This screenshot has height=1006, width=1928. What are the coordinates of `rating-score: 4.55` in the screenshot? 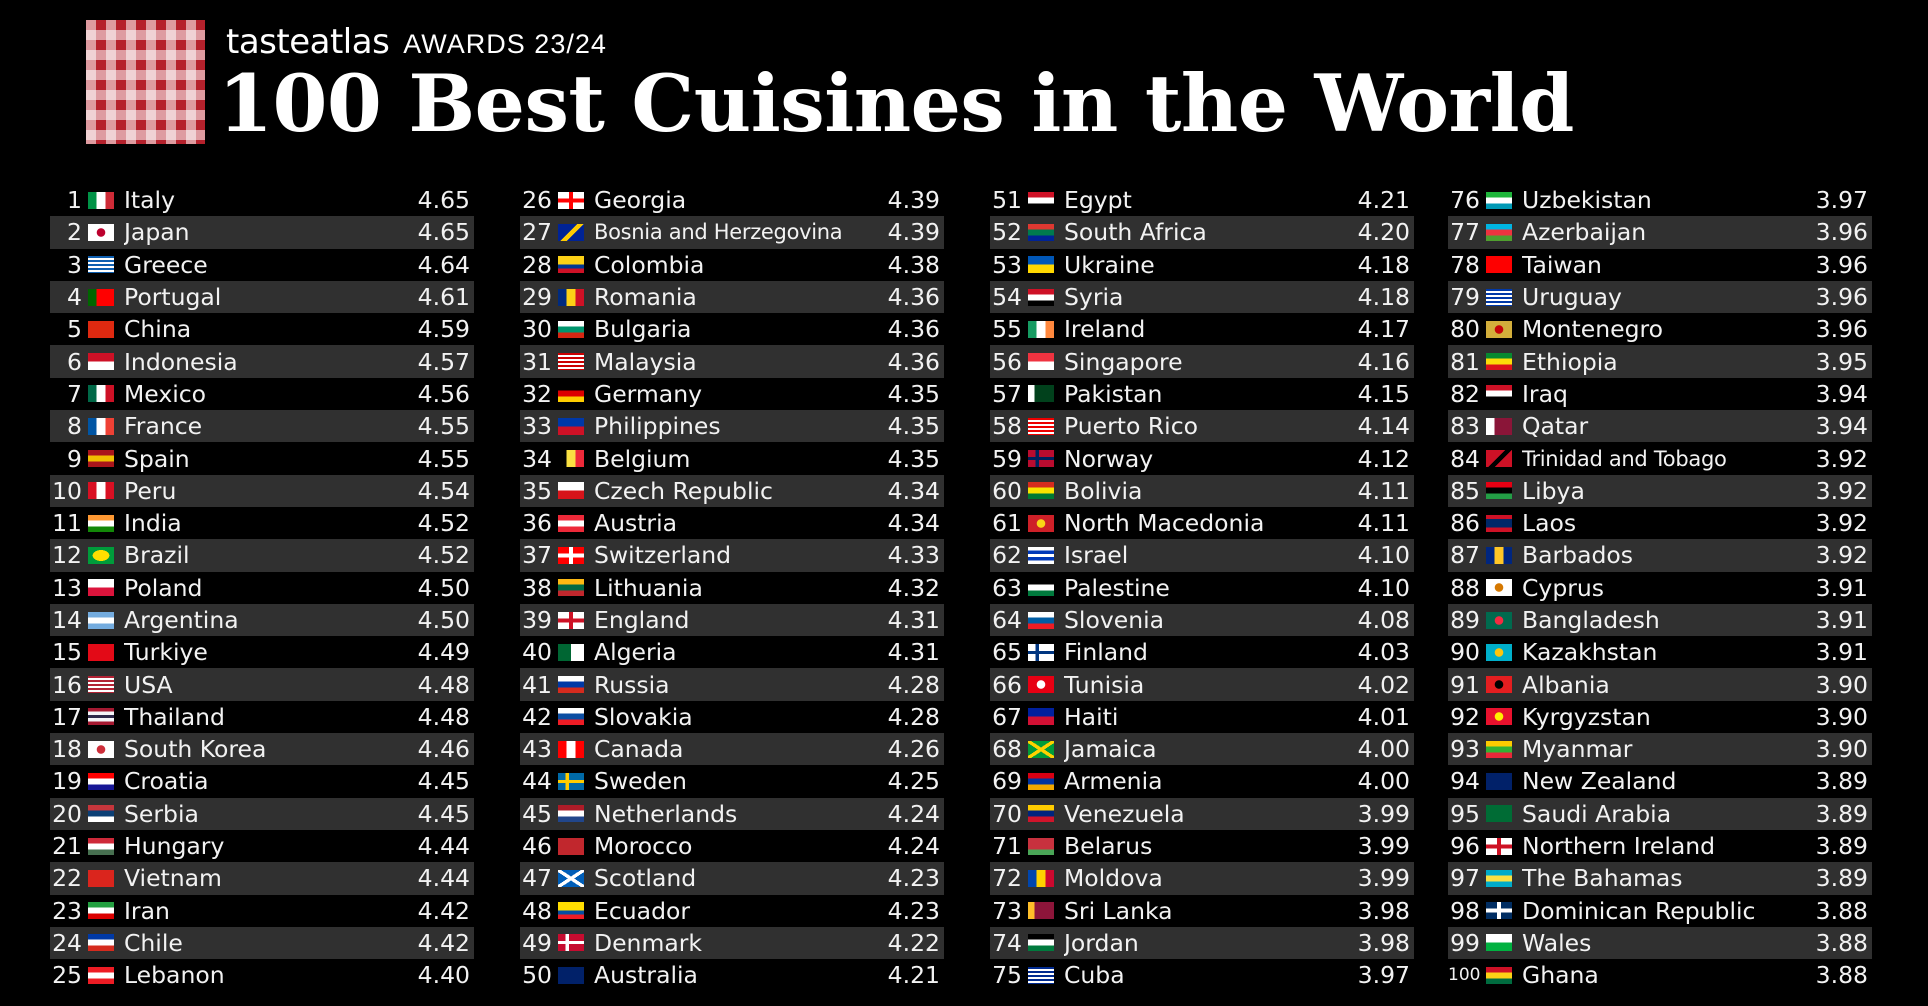 It's located at (443, 458).